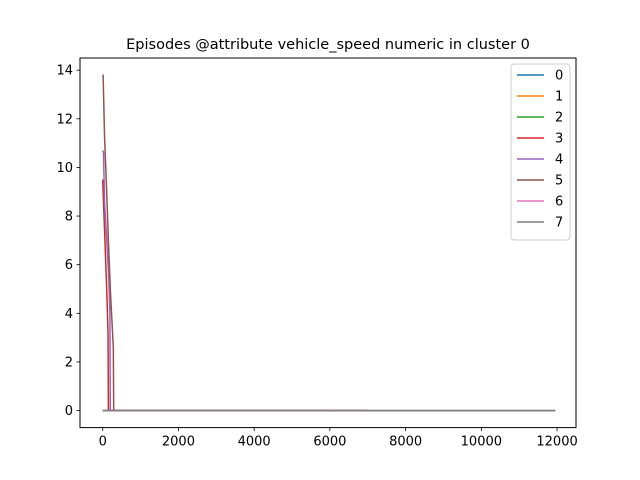  Describe the element at coordinates (178, 442) in the screenshot. I see `x-tick-label: 2000` at that location.